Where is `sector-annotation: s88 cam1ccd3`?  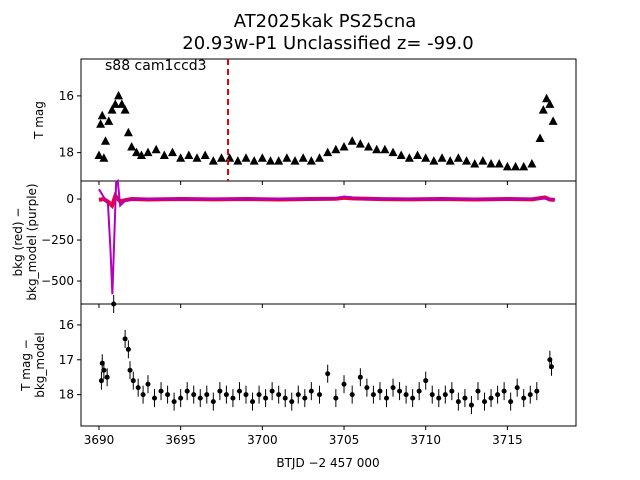 sector-annotation: s88 cam1ccd3 is located at coordinates (156, 66).